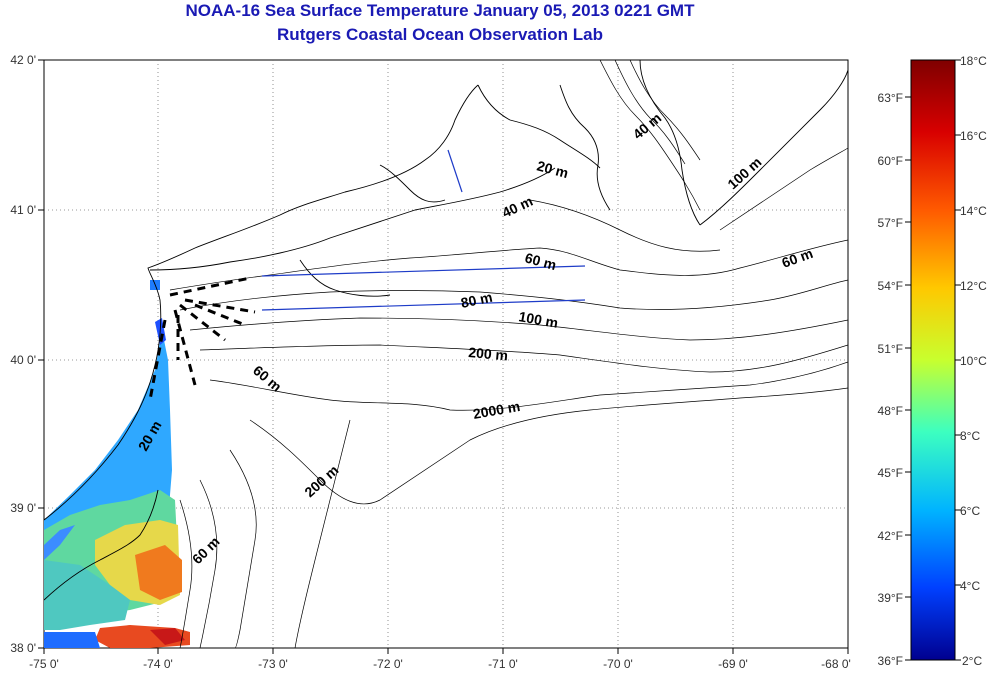  What do you see at coordinates (476, 300) in the screenshot?
I see `contour-label: 80 m` at bounding box center [476, 300].